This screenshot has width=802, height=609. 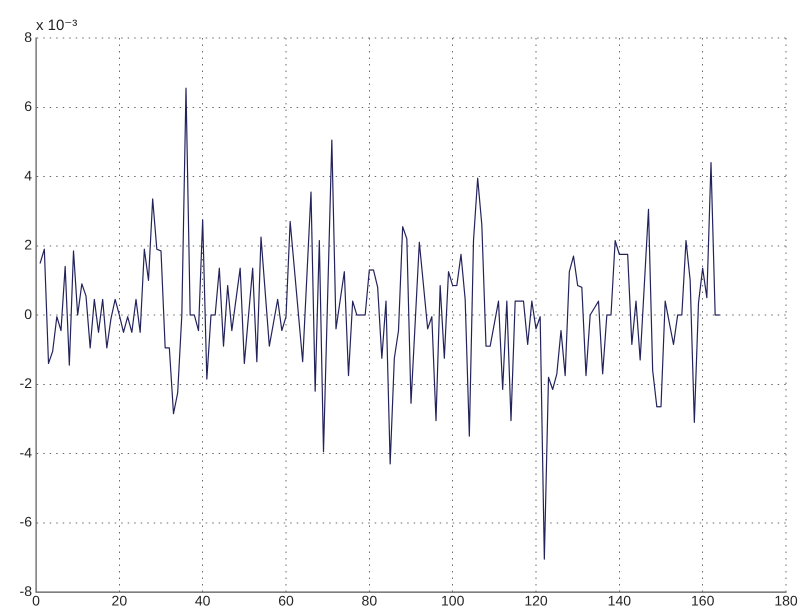 What do you see at coordinates (536, 600) in the screenshot?
I see `x-tick-label: 120` at bounding box center [536, 600].